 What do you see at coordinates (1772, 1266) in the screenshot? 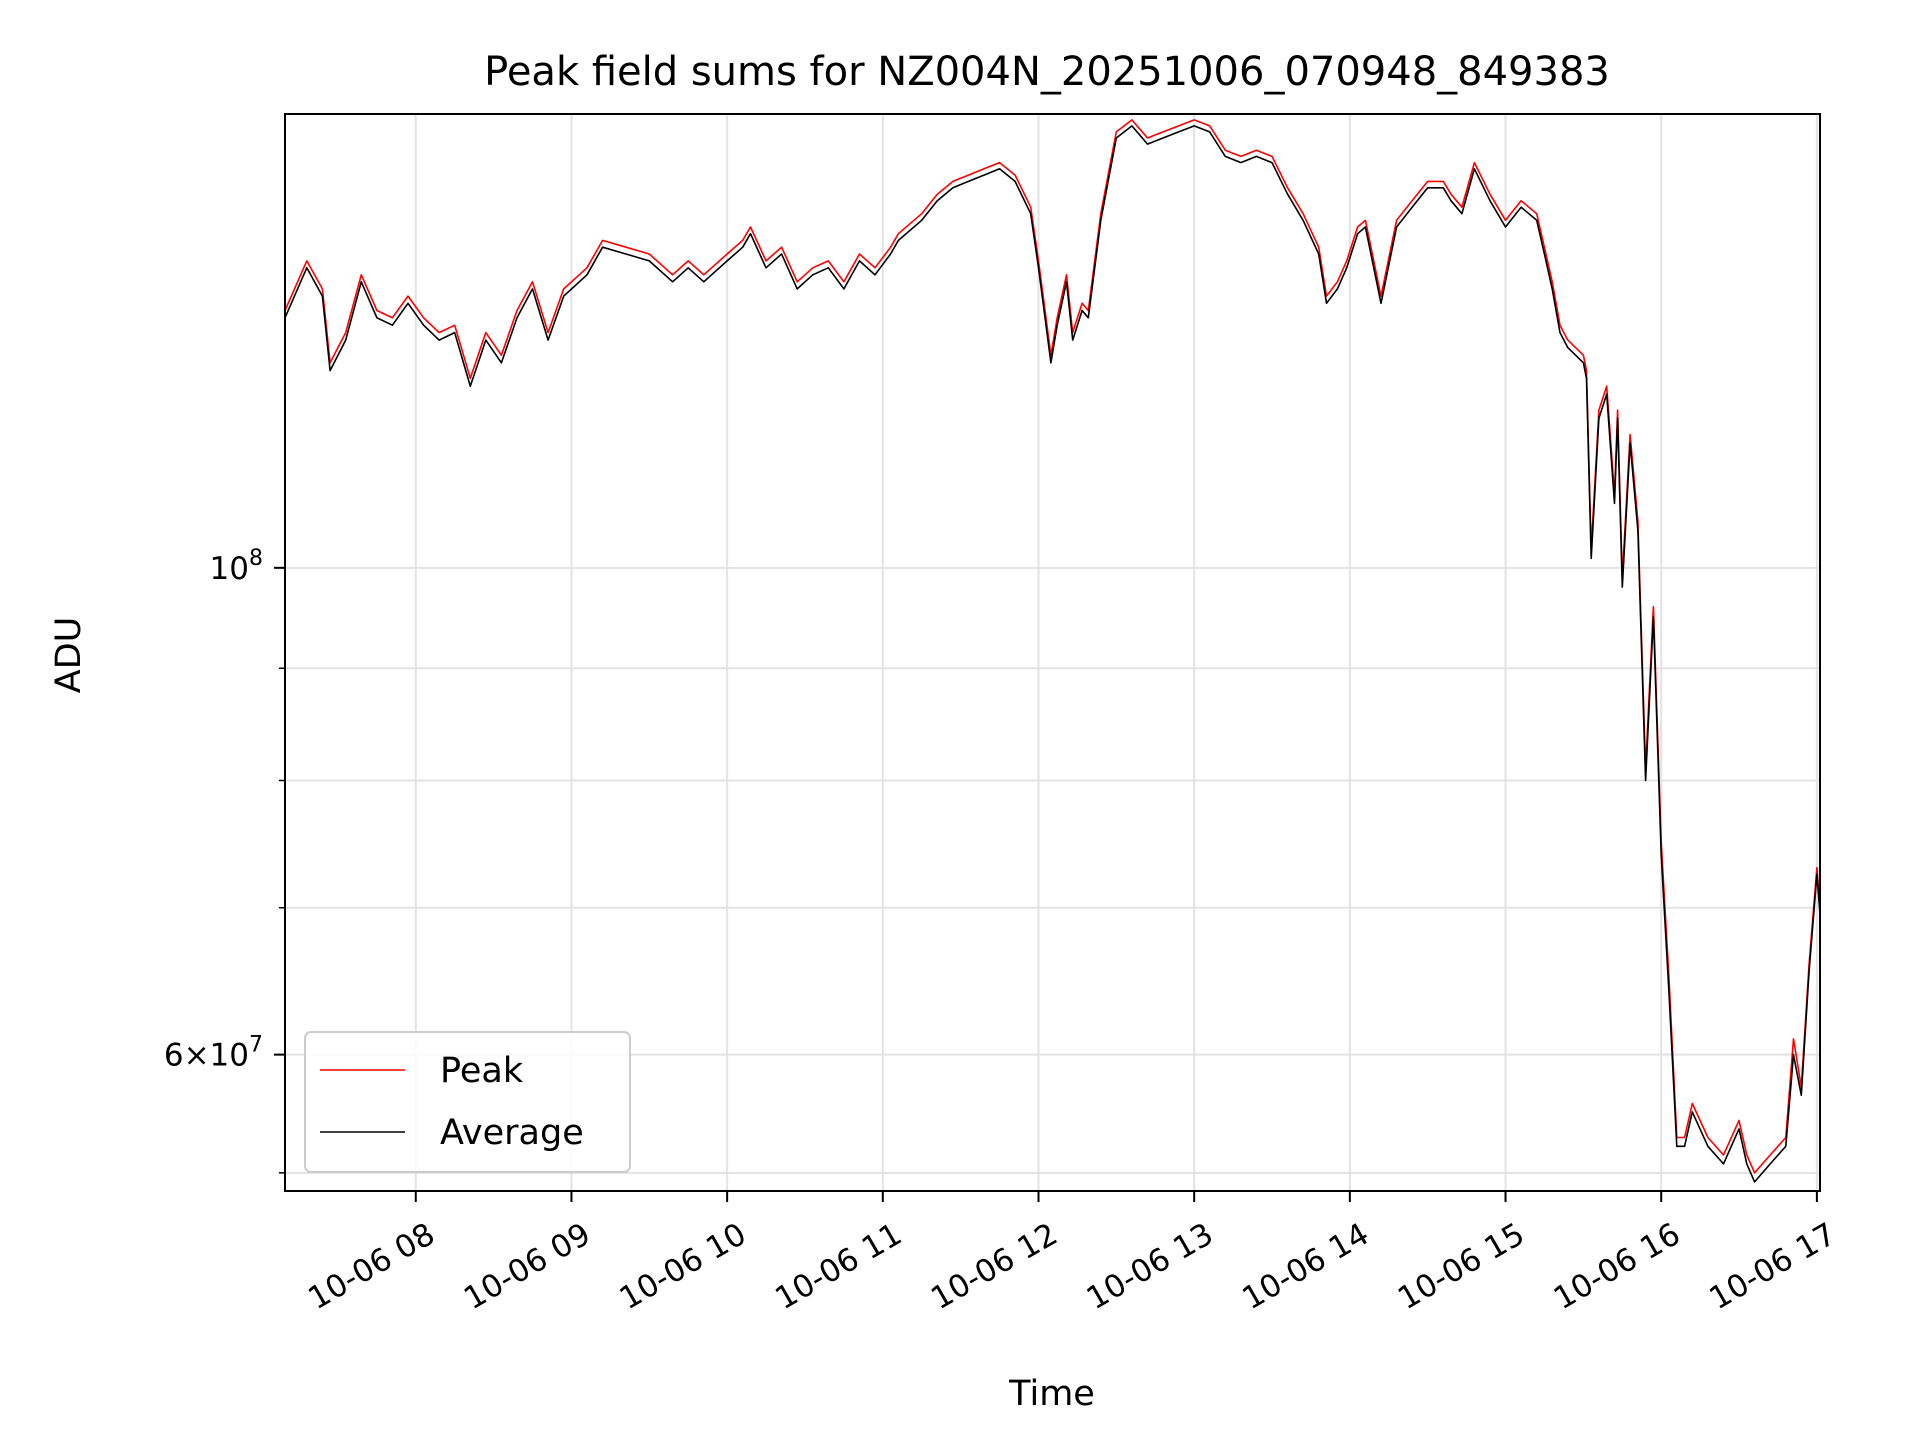
I see `x-tick-label: 10-06 17` at bounding box center [1772, 1266].